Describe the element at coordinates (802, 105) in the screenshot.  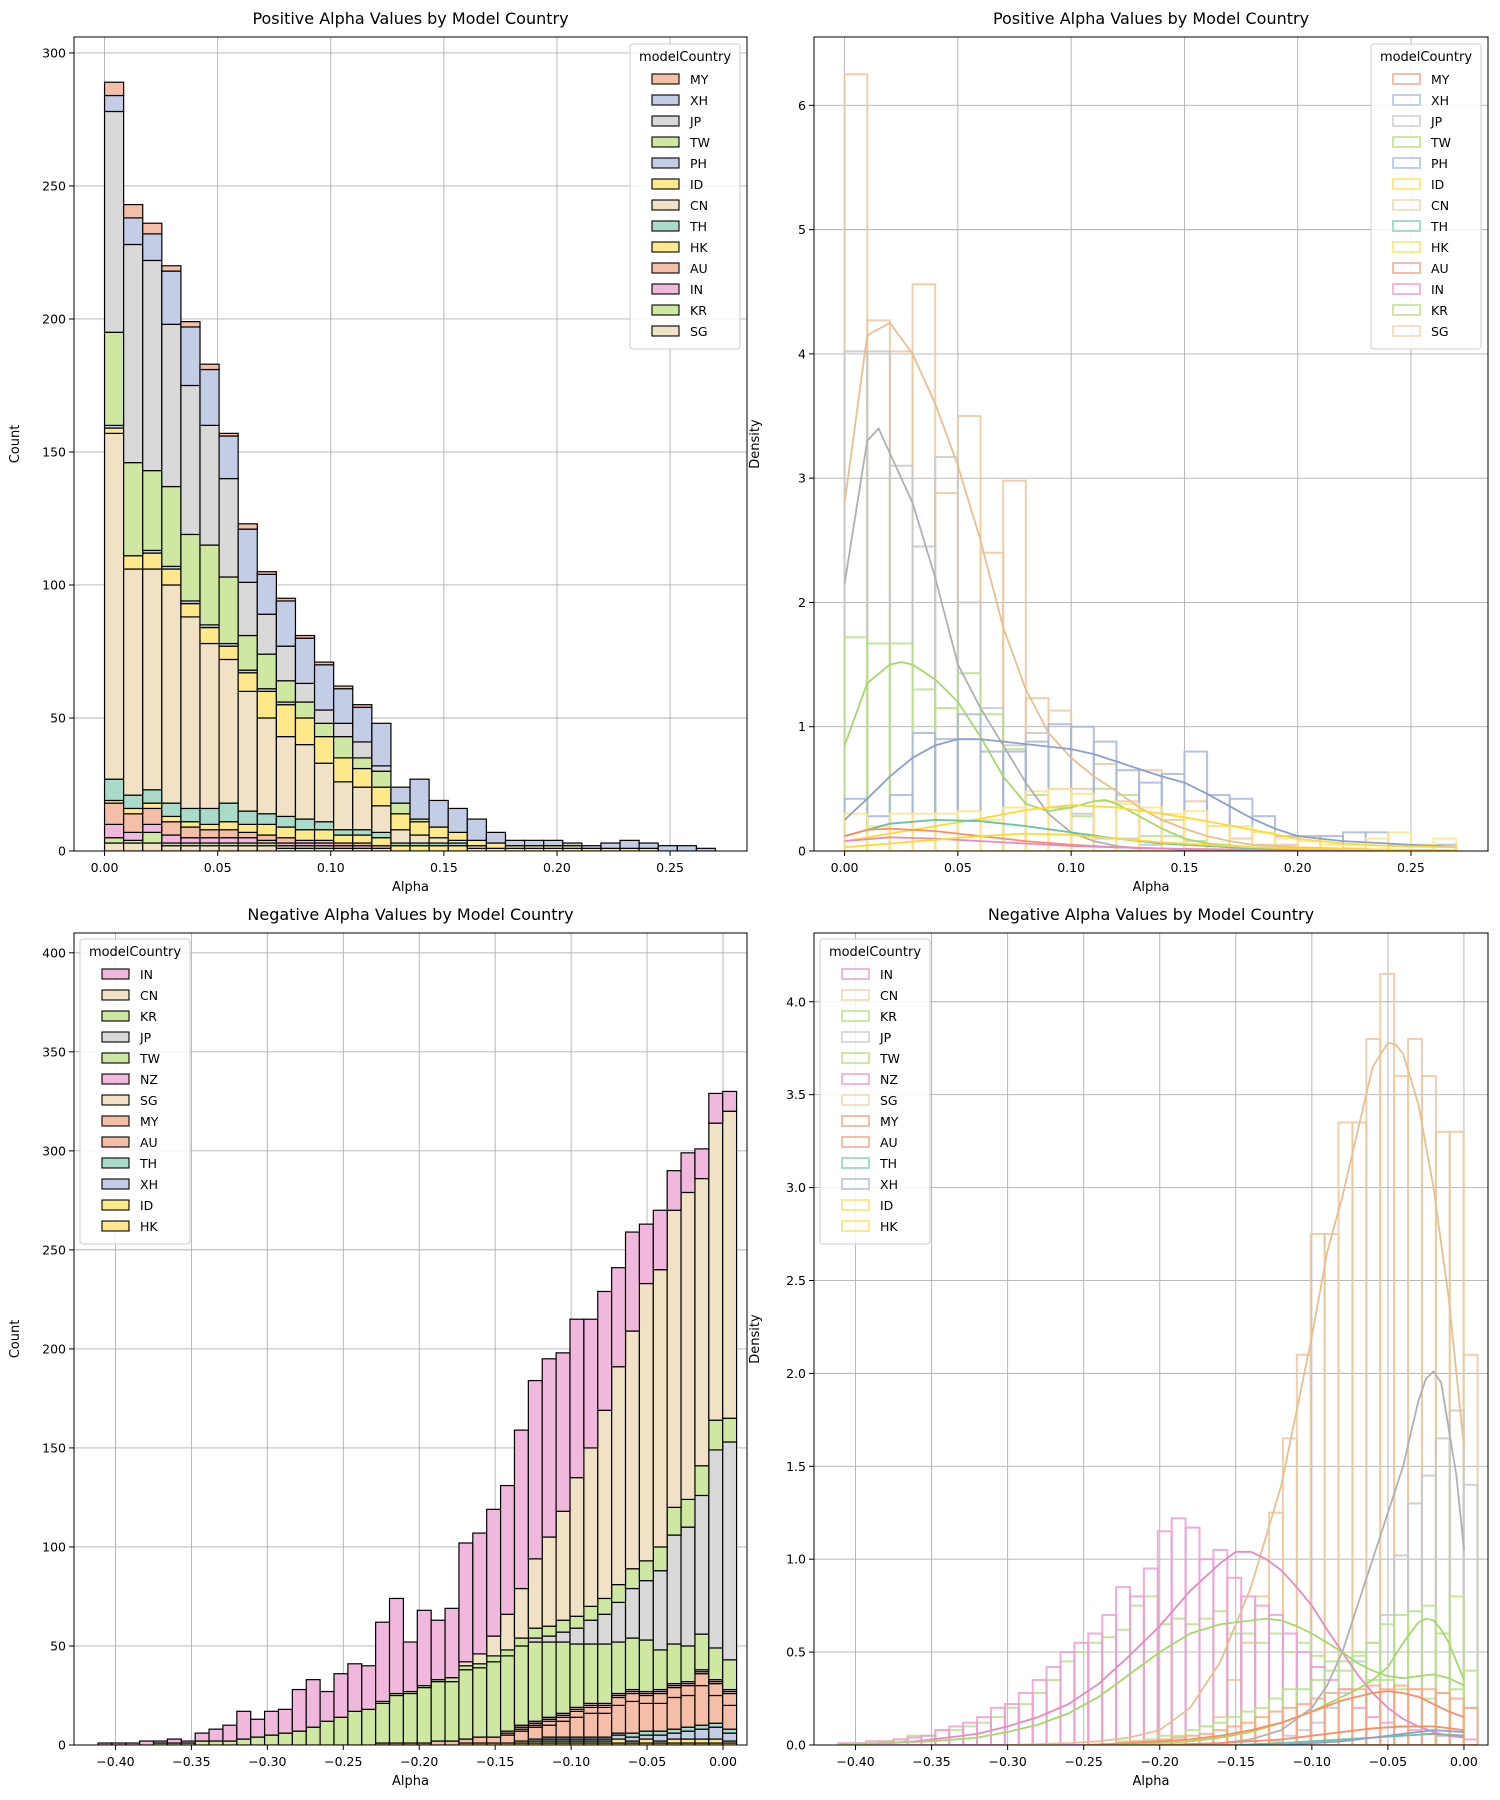
I see `y-tick-label: 6` at that location.